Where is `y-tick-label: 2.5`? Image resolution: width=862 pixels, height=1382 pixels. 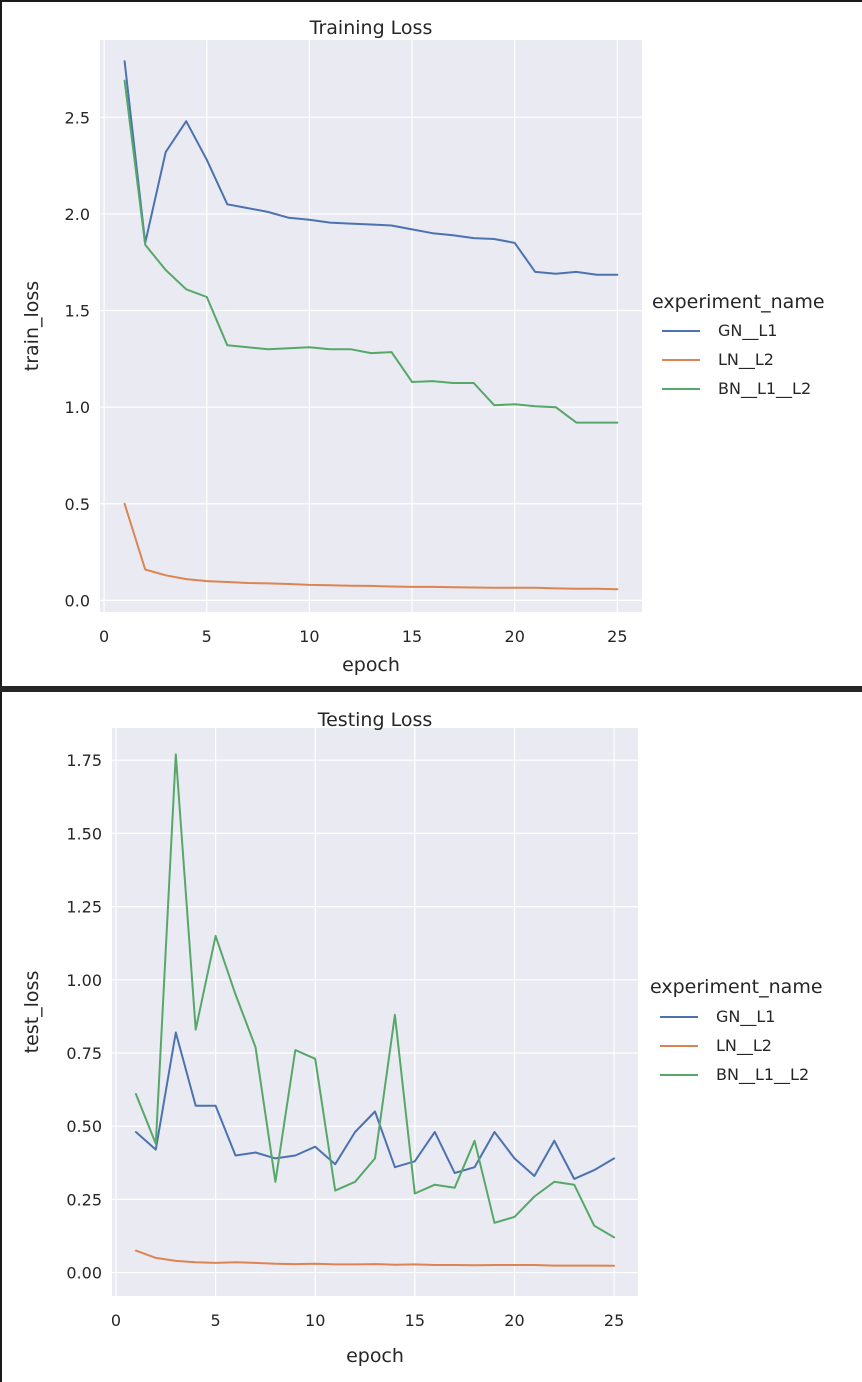
y-tick-label: 2.5 is located at coordinates (77, 117).